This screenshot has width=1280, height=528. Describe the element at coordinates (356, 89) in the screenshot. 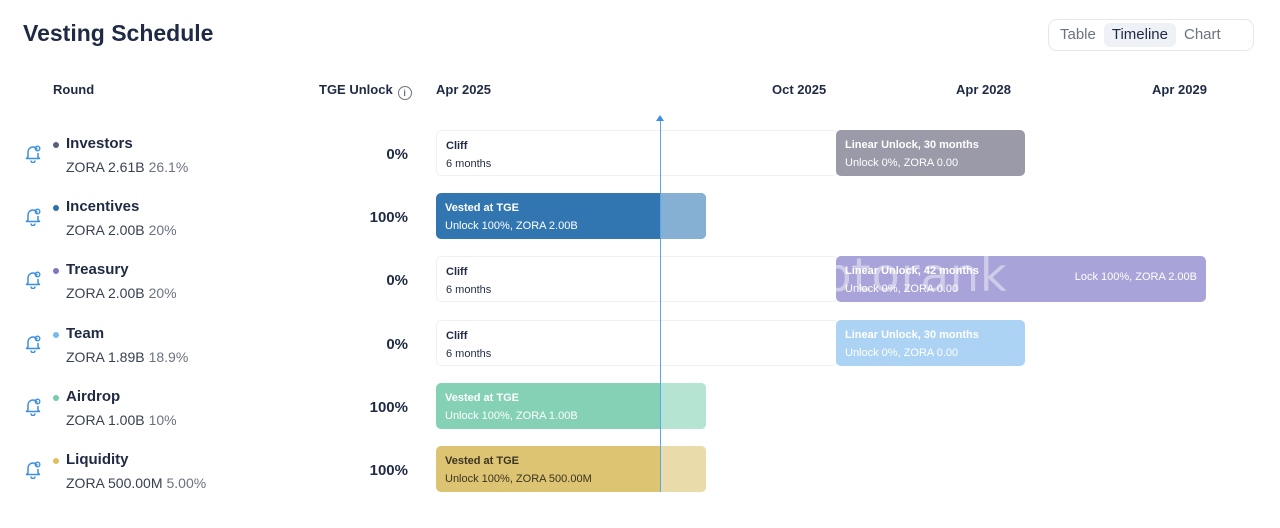

I see `tge-unlock-label: TGE Unlock` at that location.